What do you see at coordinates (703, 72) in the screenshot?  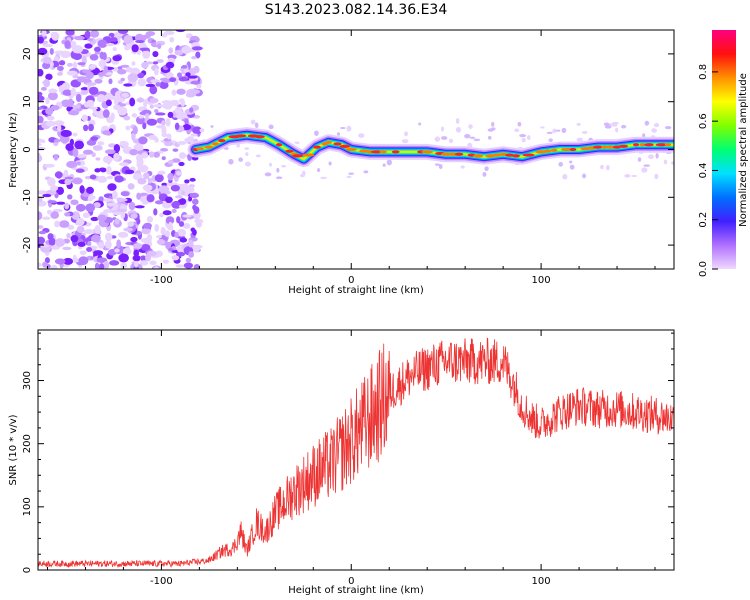 I see `colorbar-tick-label: 0.8` at bounding box center [703, 72].